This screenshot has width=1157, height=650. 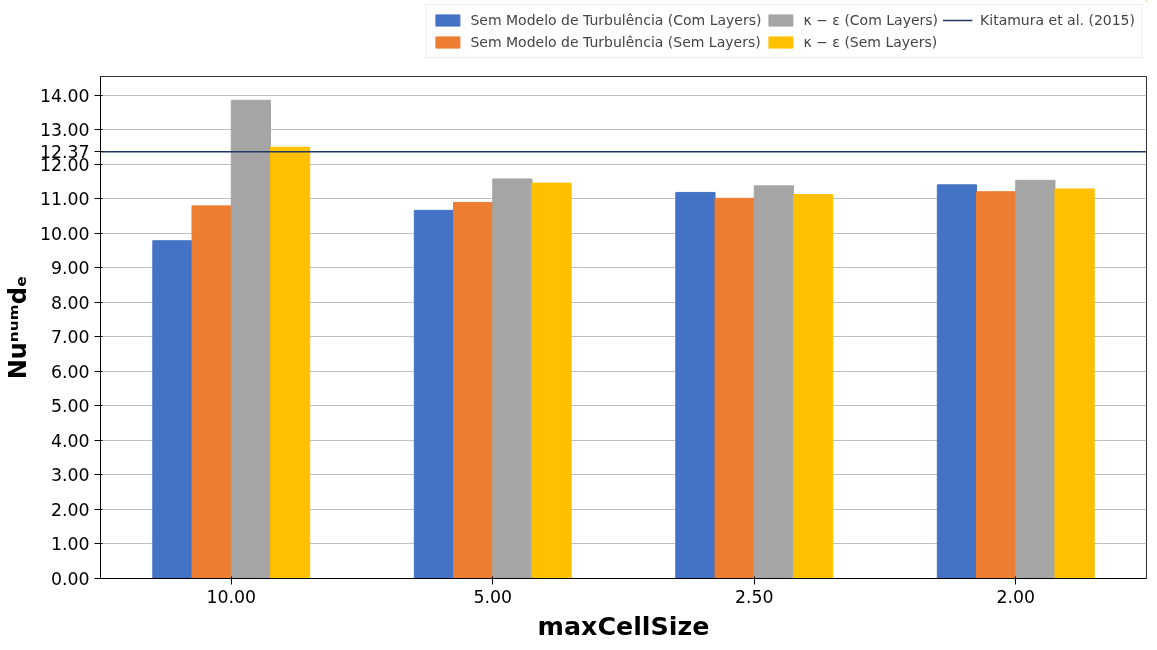 What do you see at coordinates (615, 42) in the screenshot?
I see `legend-label: Sem Modelo de Turbulência (Sem Layers)` at bounding box center [615, 42].